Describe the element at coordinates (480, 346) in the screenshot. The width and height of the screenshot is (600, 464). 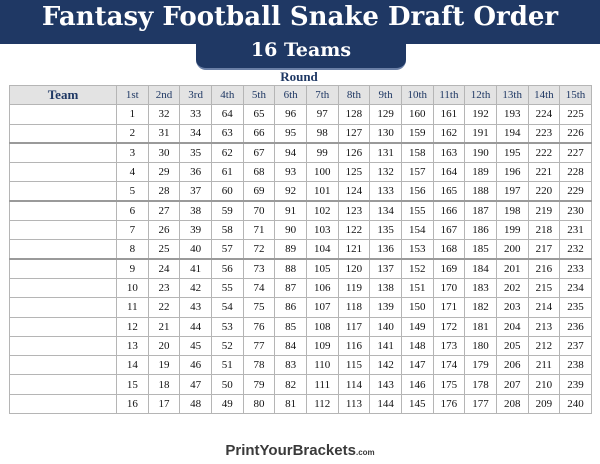
I see `pick-cell: 180` at that location.